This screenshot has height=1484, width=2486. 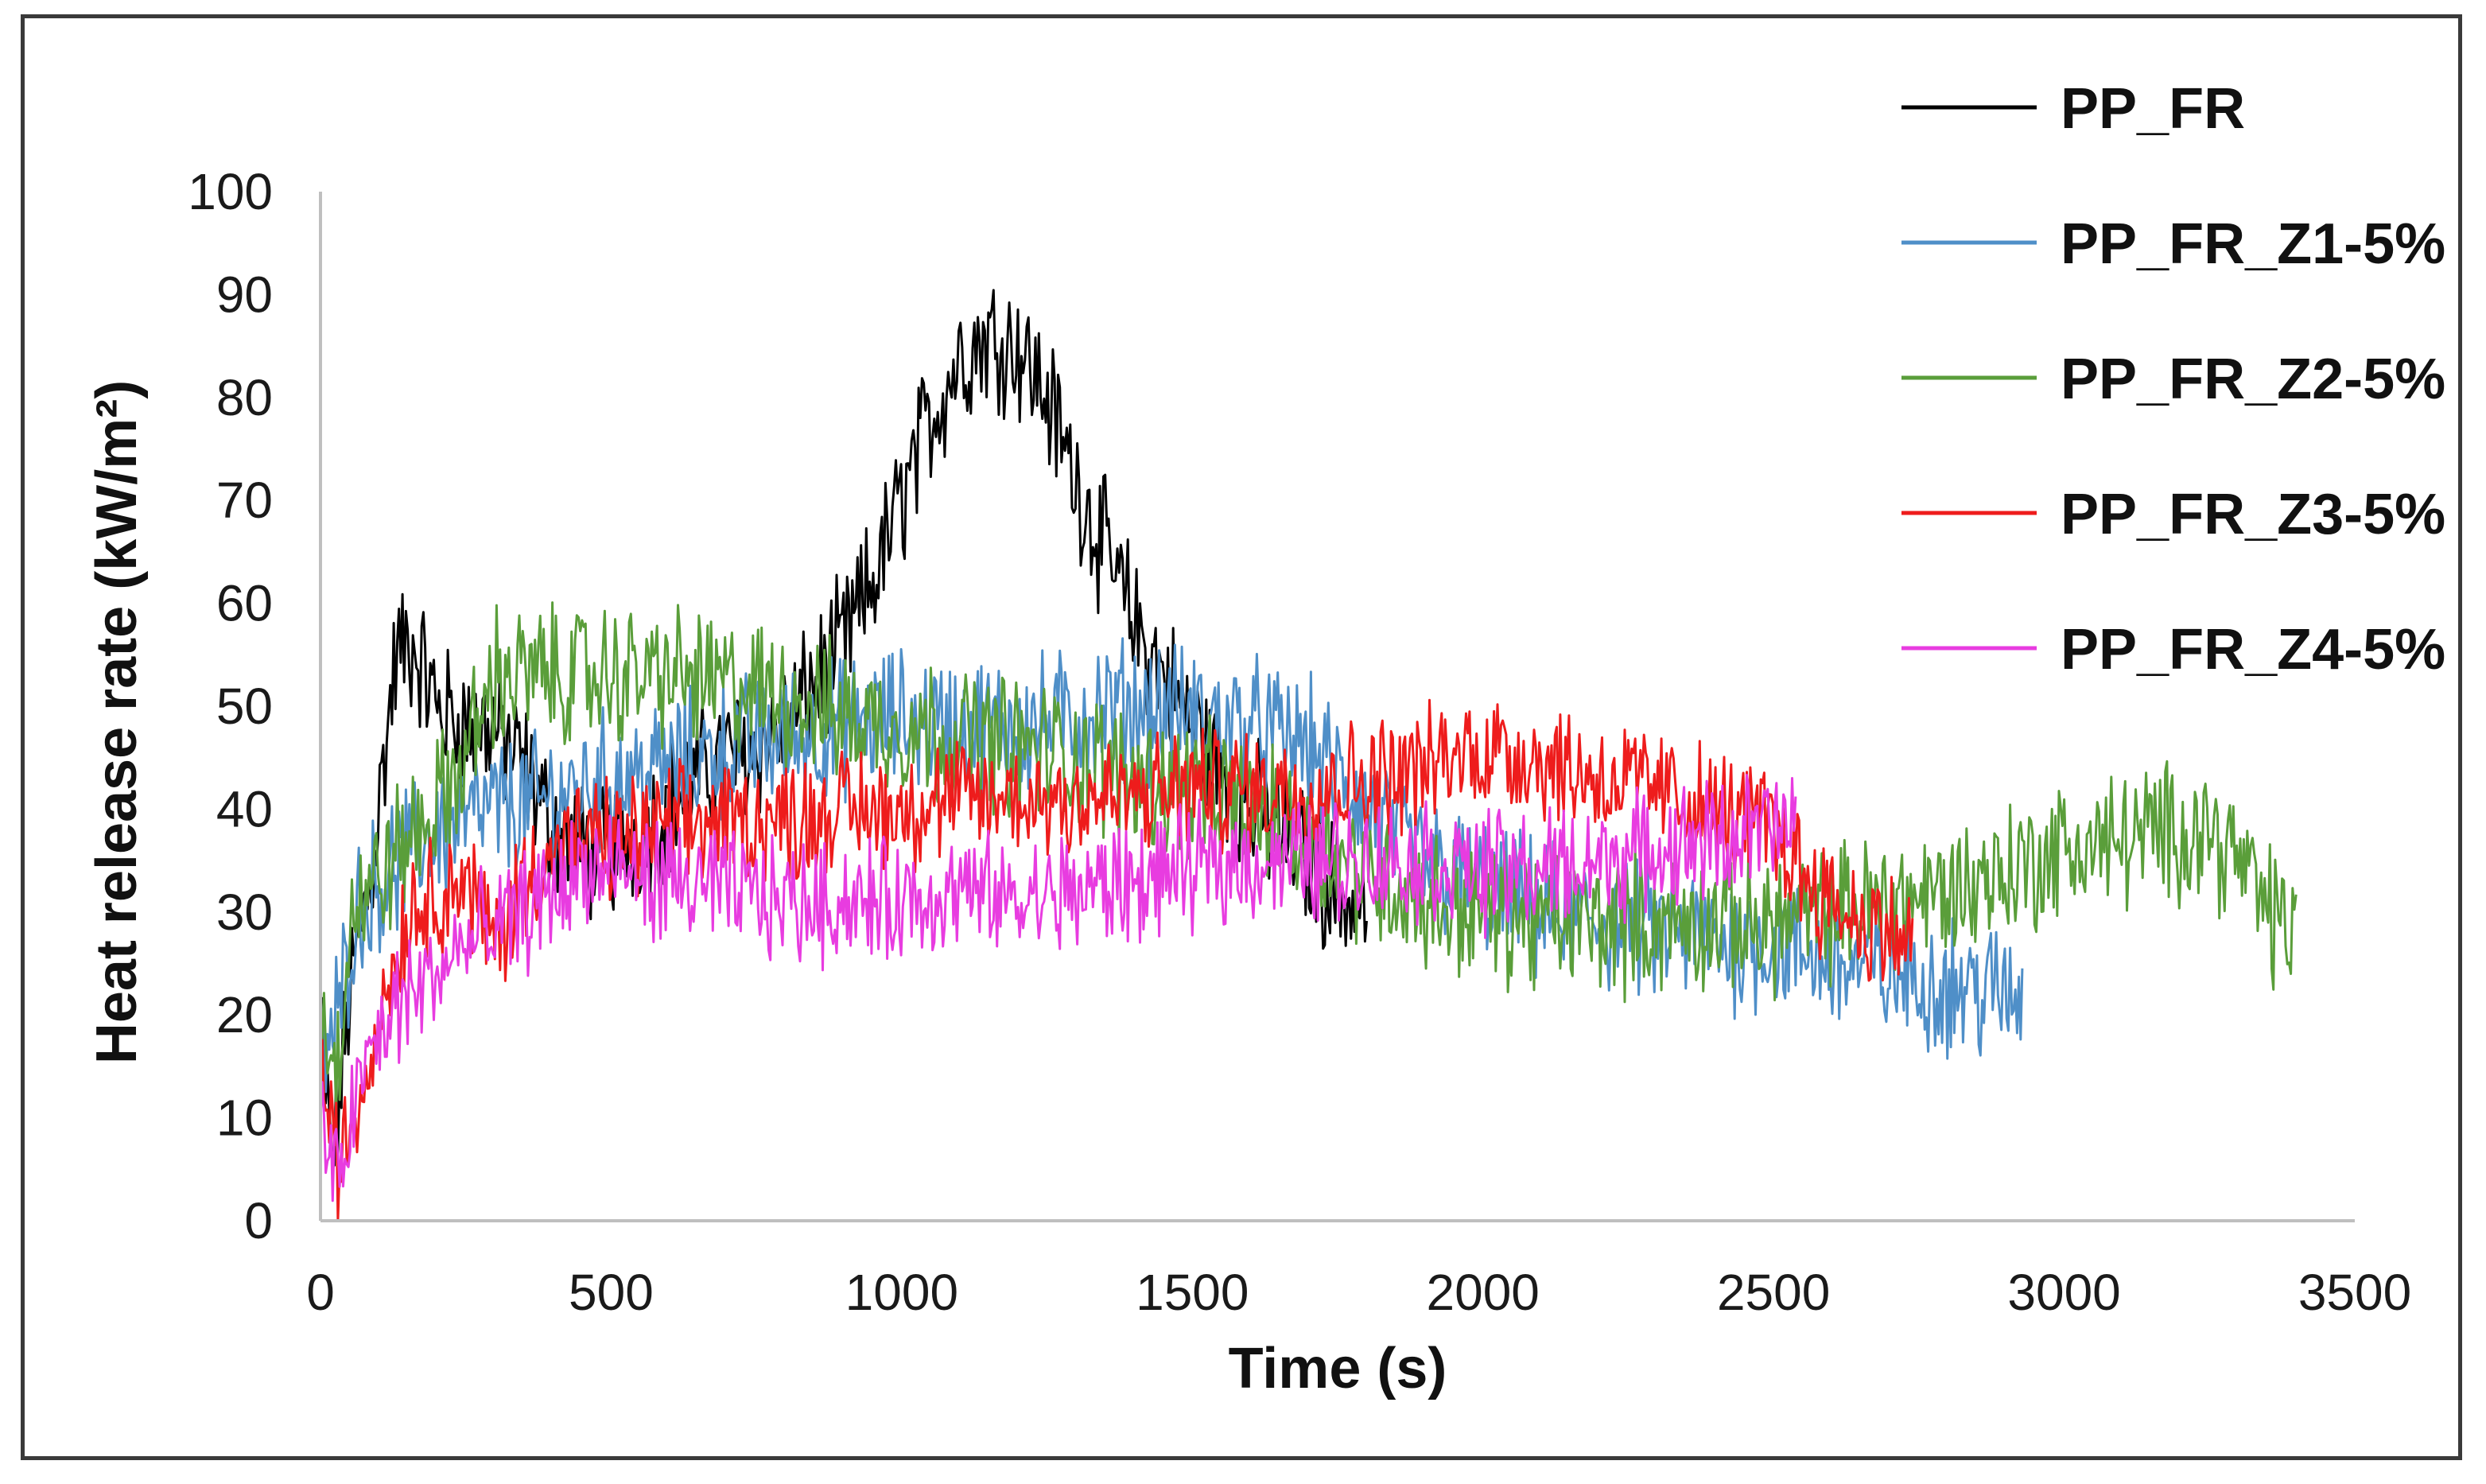 I want to click on x-tick-label: 3500, so click(x=2354, y=1292).